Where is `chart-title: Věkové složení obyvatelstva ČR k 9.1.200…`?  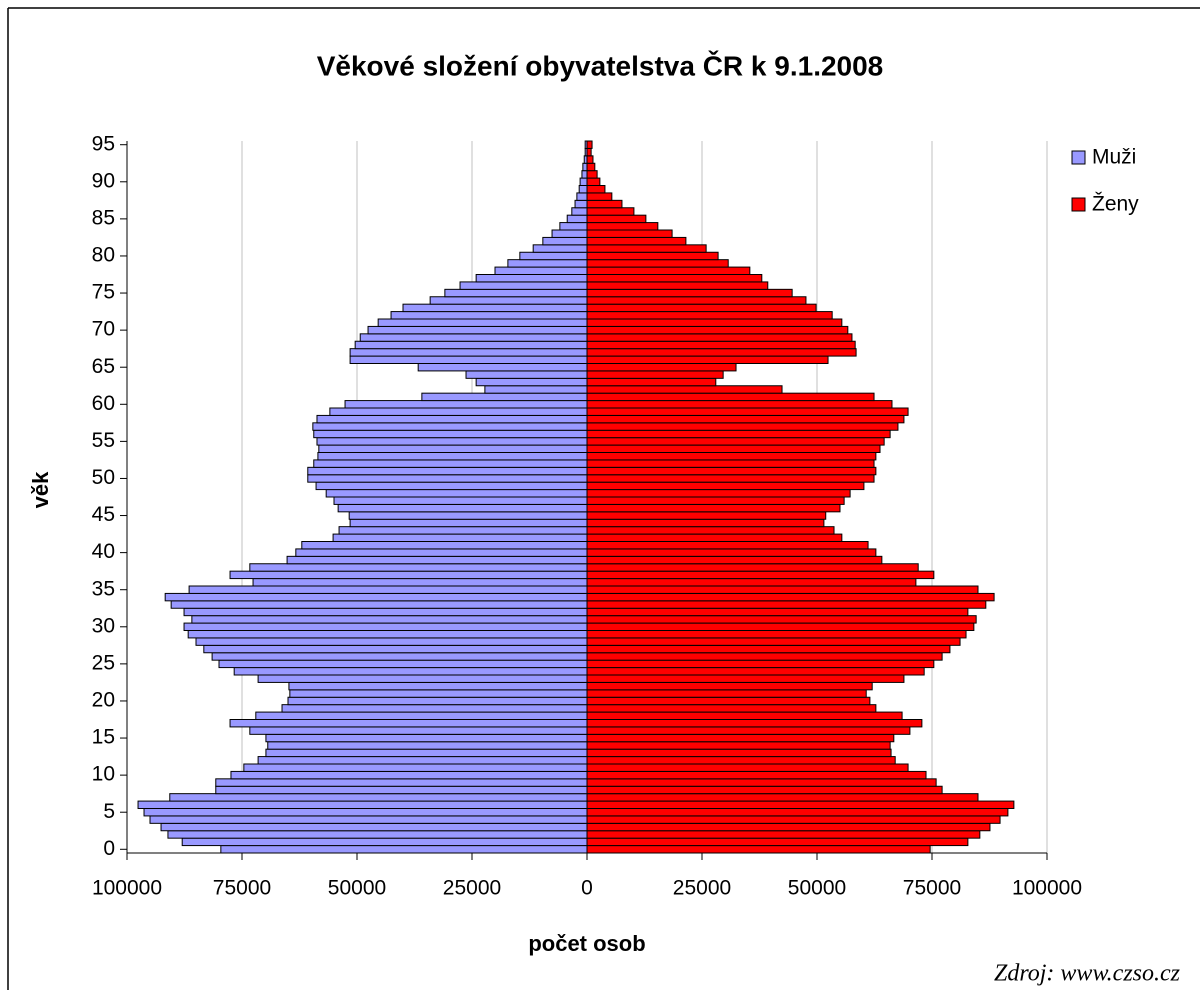 chart-title: Věkové složení obyvatelstva ČR k 9.1.200… is located at coordinates (600, 65).